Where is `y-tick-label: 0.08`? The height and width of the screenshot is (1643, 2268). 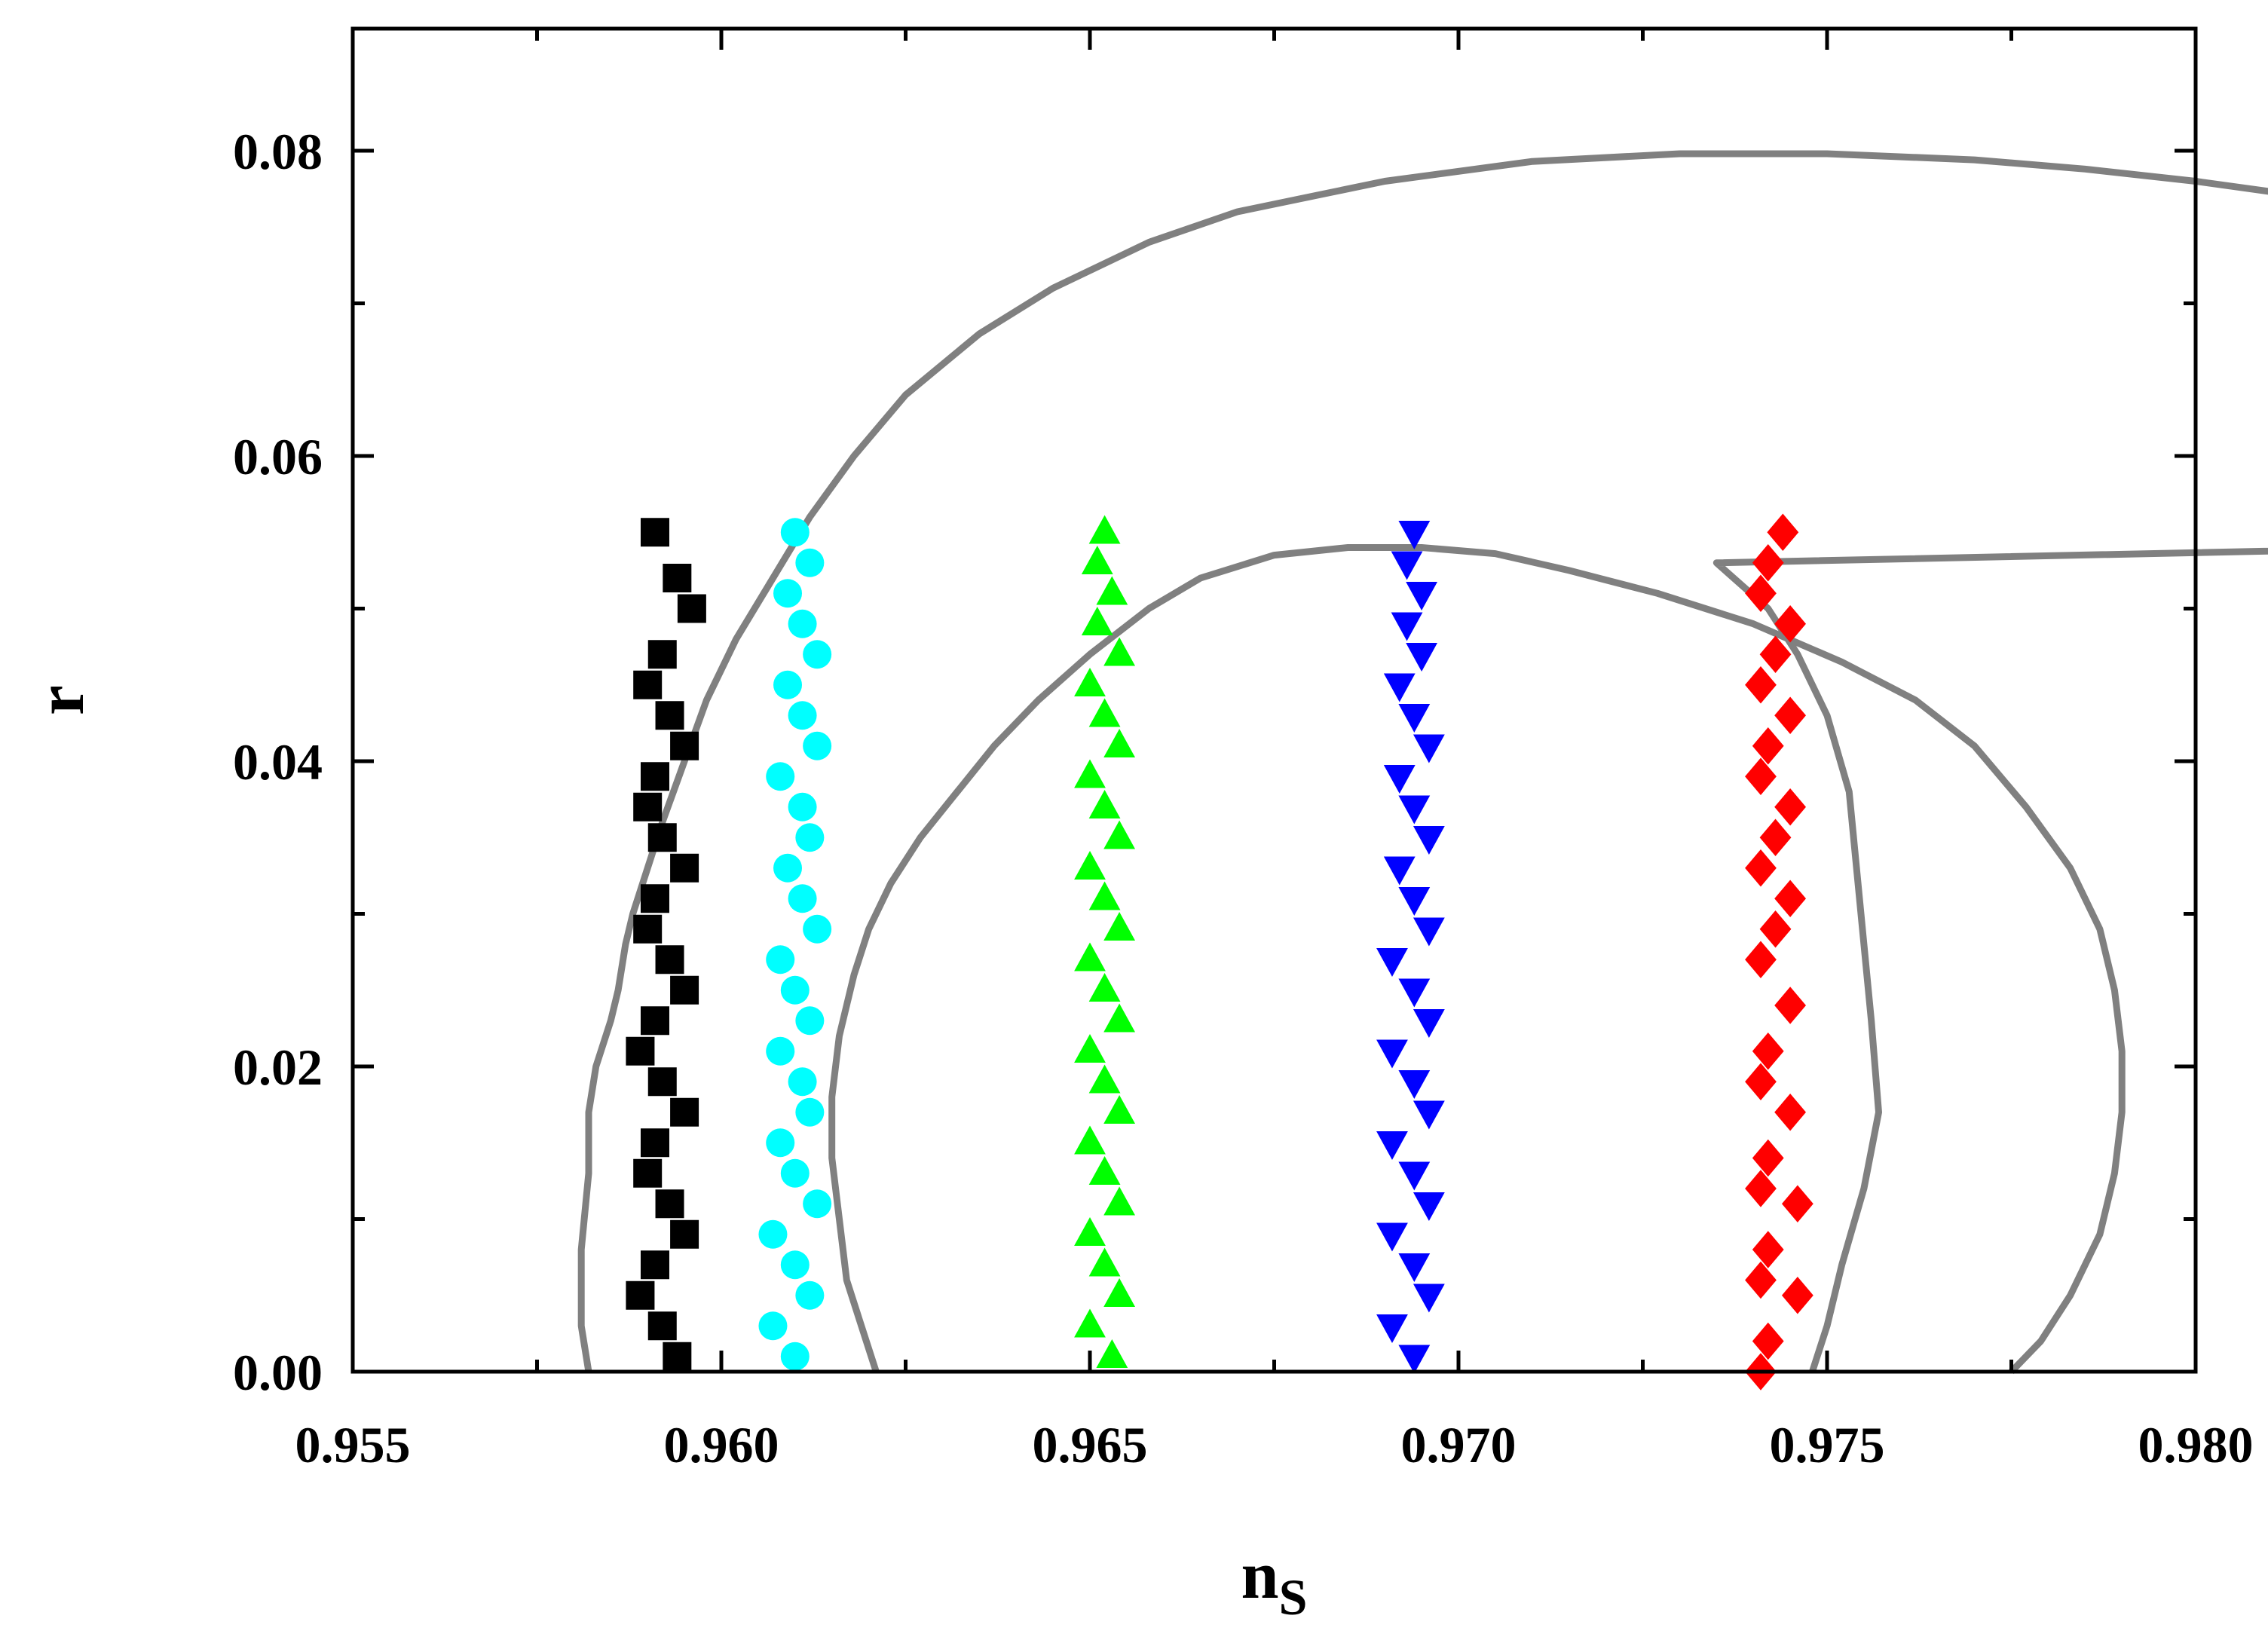 y-tick-label: 0.08 is located at coordinates (278, 151).